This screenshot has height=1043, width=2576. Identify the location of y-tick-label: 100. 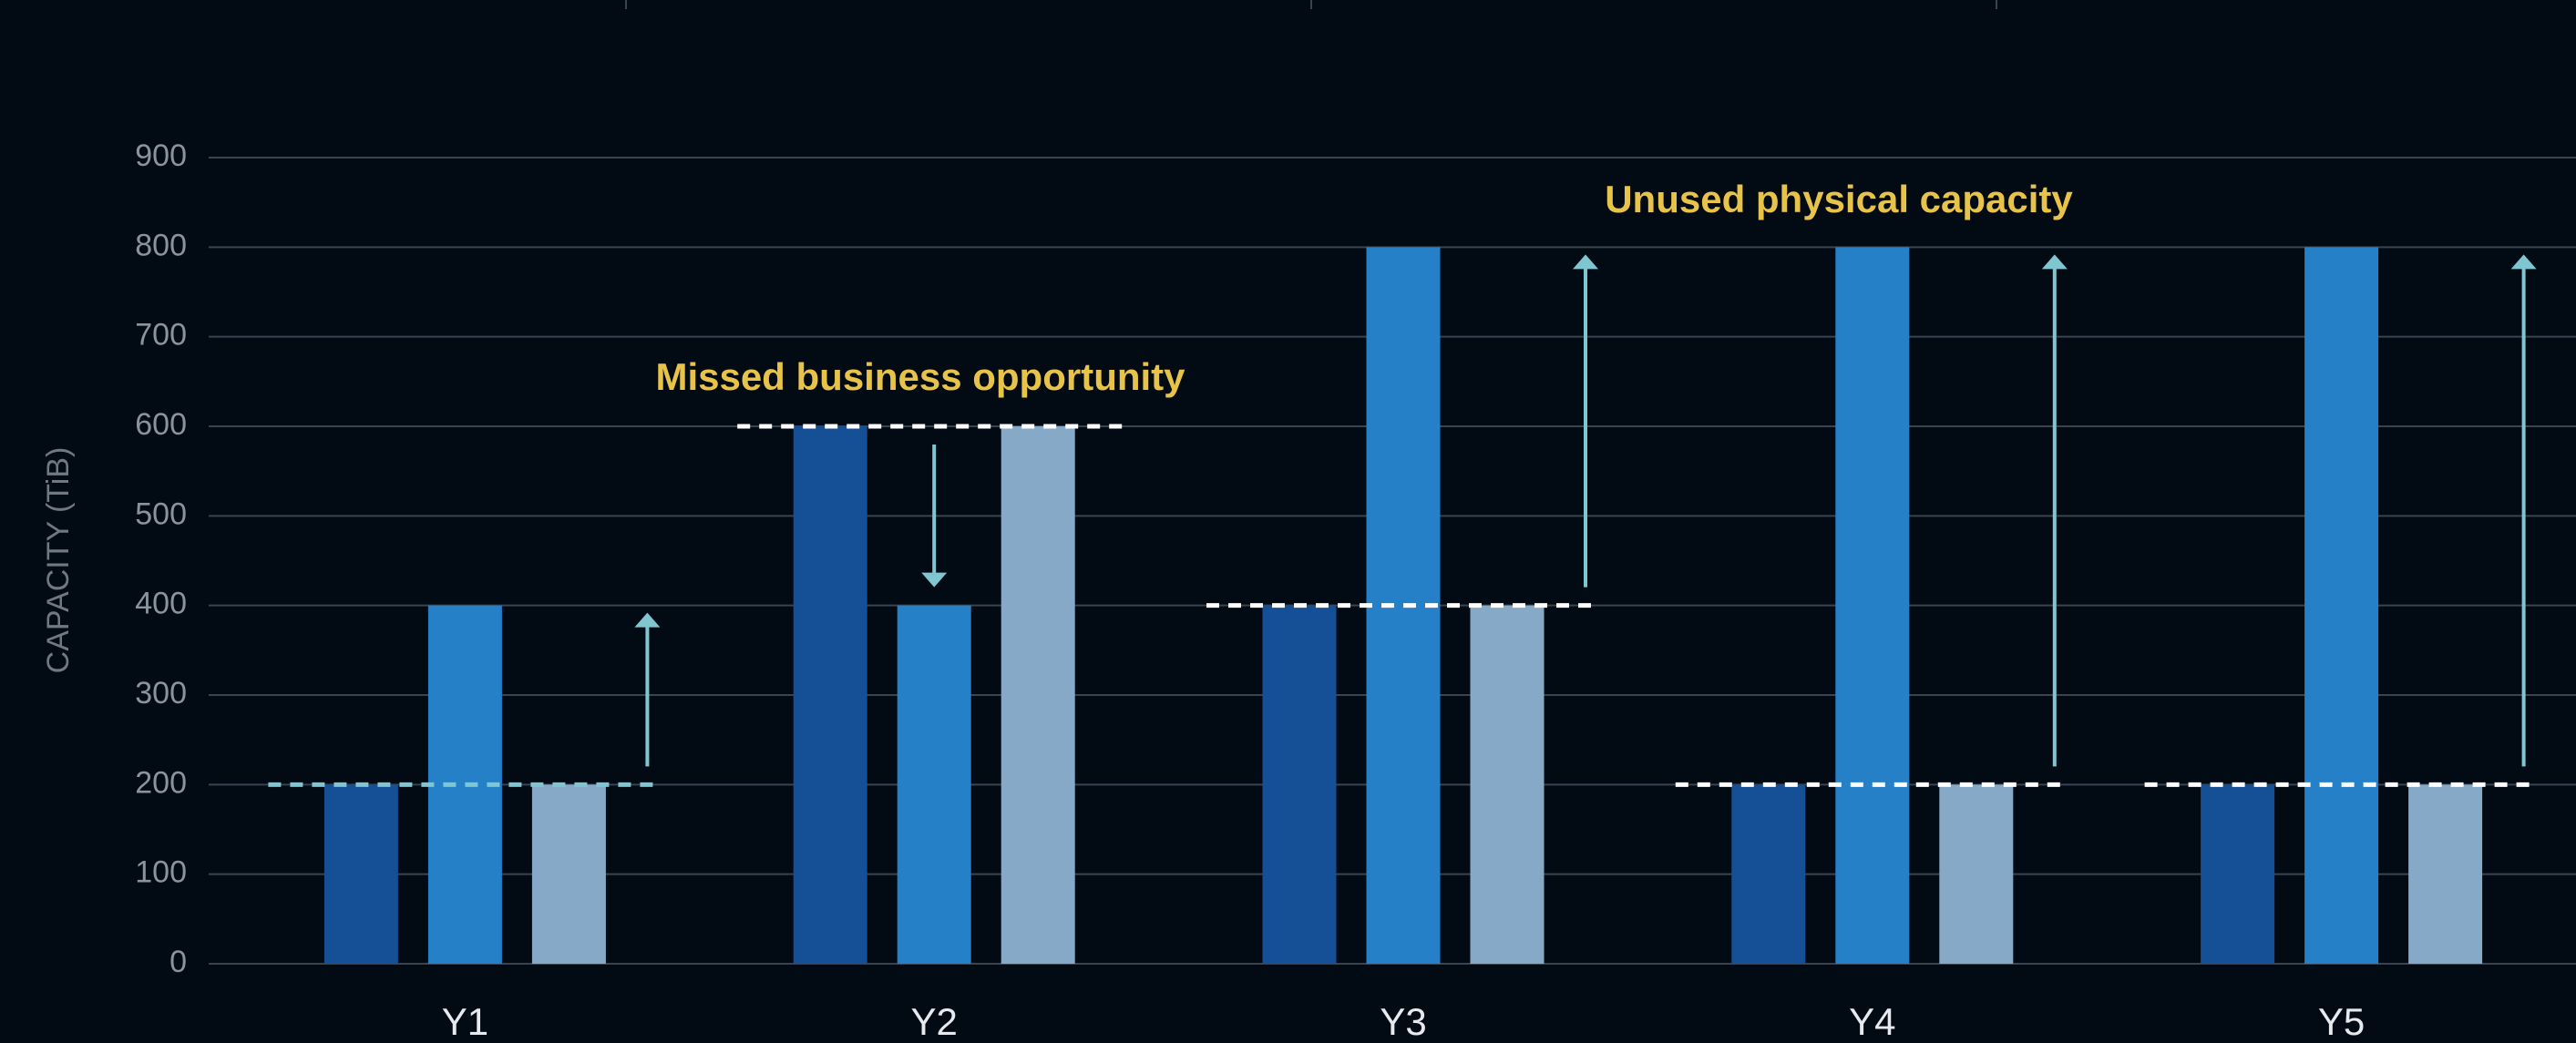
(161, 872).